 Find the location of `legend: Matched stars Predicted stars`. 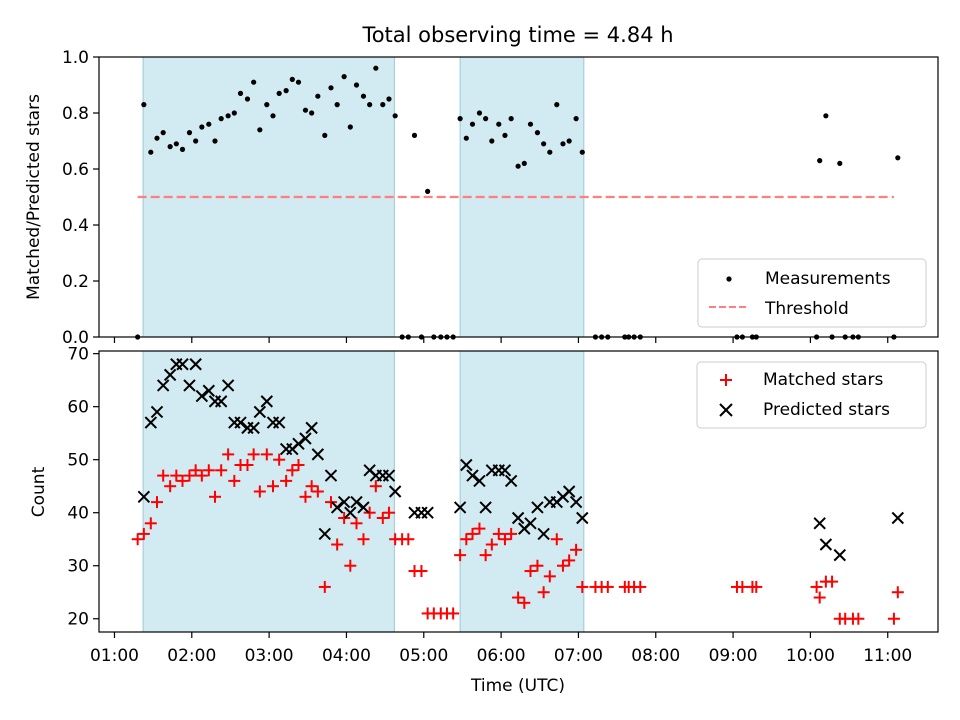

legend: Matched stars Predicted stars is located at coordinates (811, 395).